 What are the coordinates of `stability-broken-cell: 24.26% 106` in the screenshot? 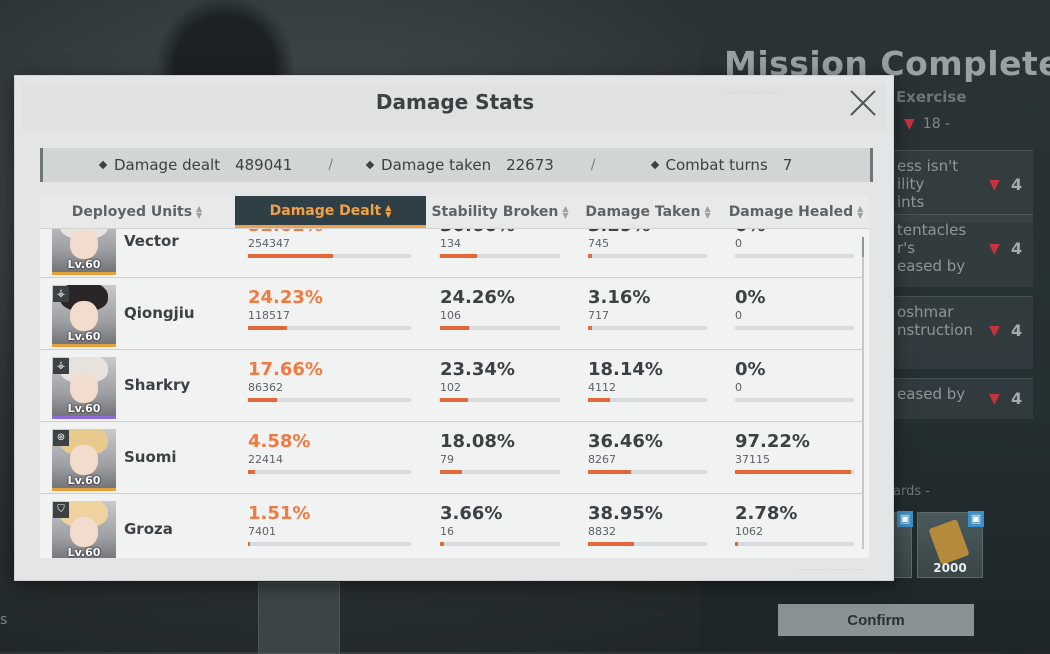 It's located at (500, 308).